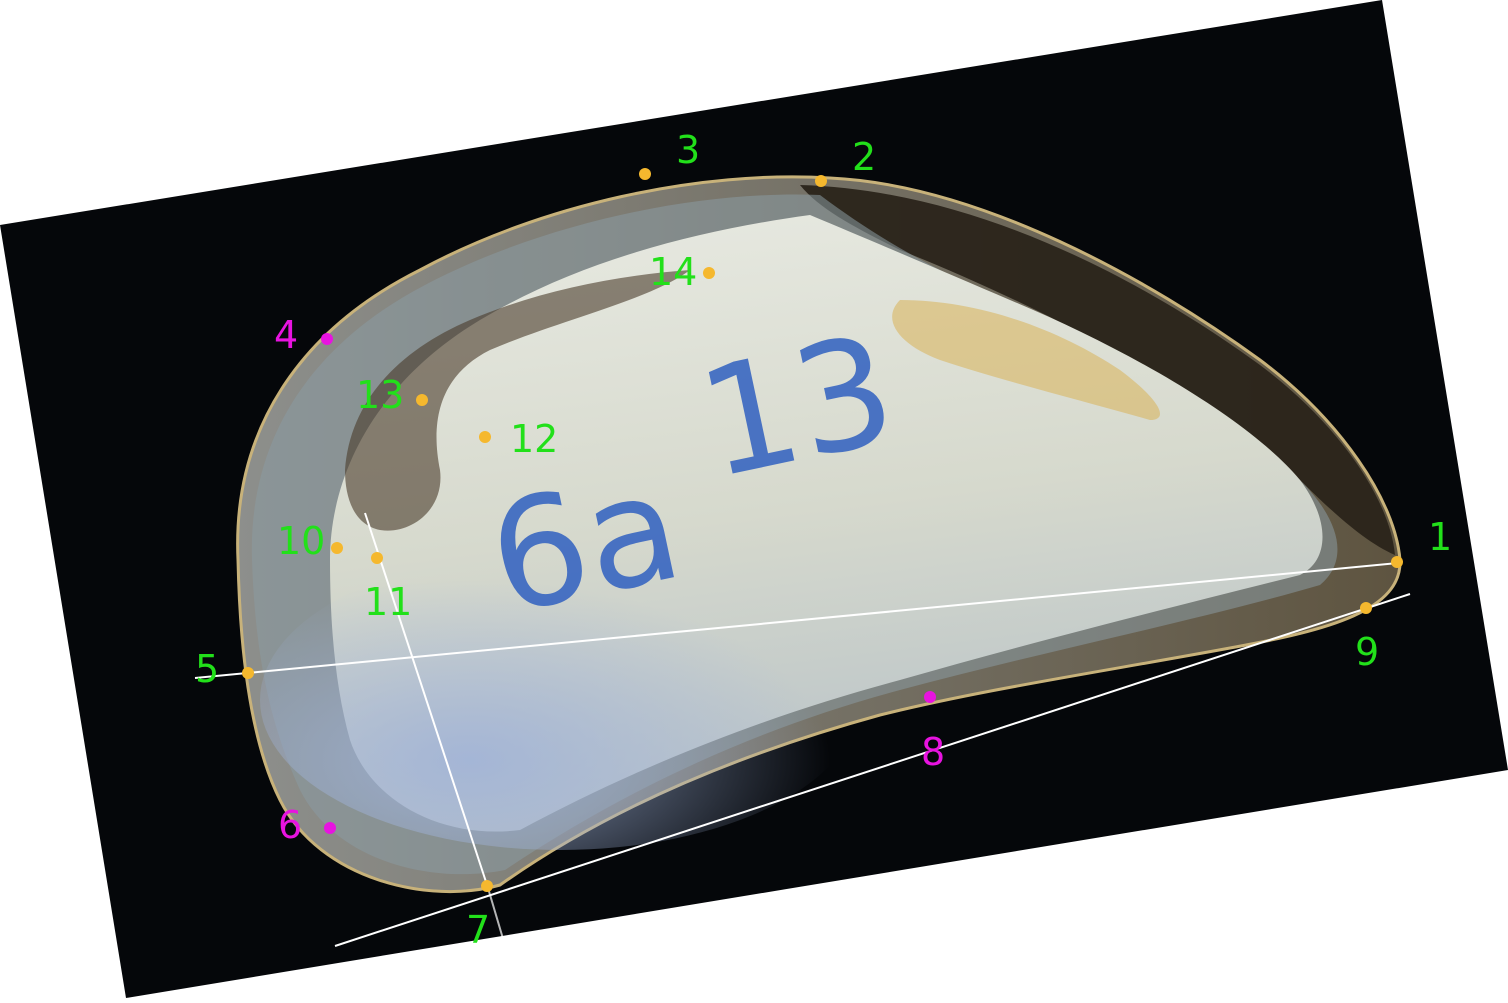 This screenshot has width=1508, height=1003. What do you see at coordinates (290, 825) in the screenshot?
I see `landmark-label-6: 6` at bounding box center [290, 825].